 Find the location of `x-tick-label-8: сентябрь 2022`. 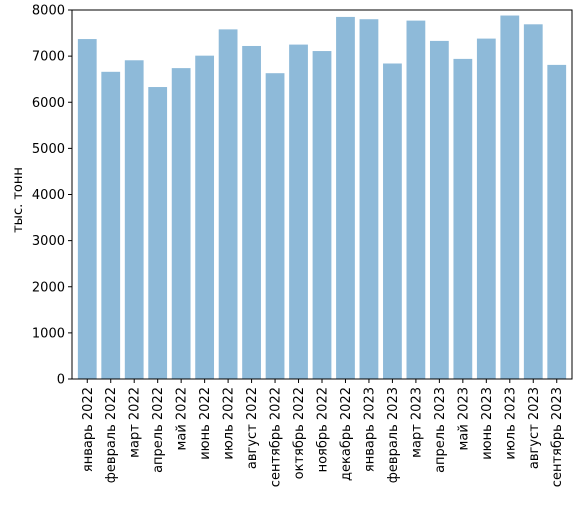

x-tick-label-8: сентябрь 2022 is located at coordinates (276, 437).